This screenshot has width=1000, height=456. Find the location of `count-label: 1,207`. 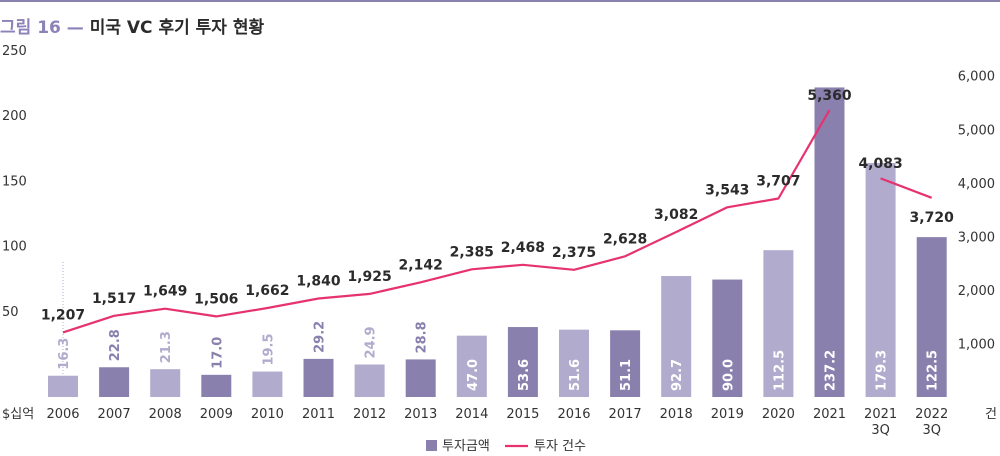

count-label: 1,207 is located at coordinates (63, 315).